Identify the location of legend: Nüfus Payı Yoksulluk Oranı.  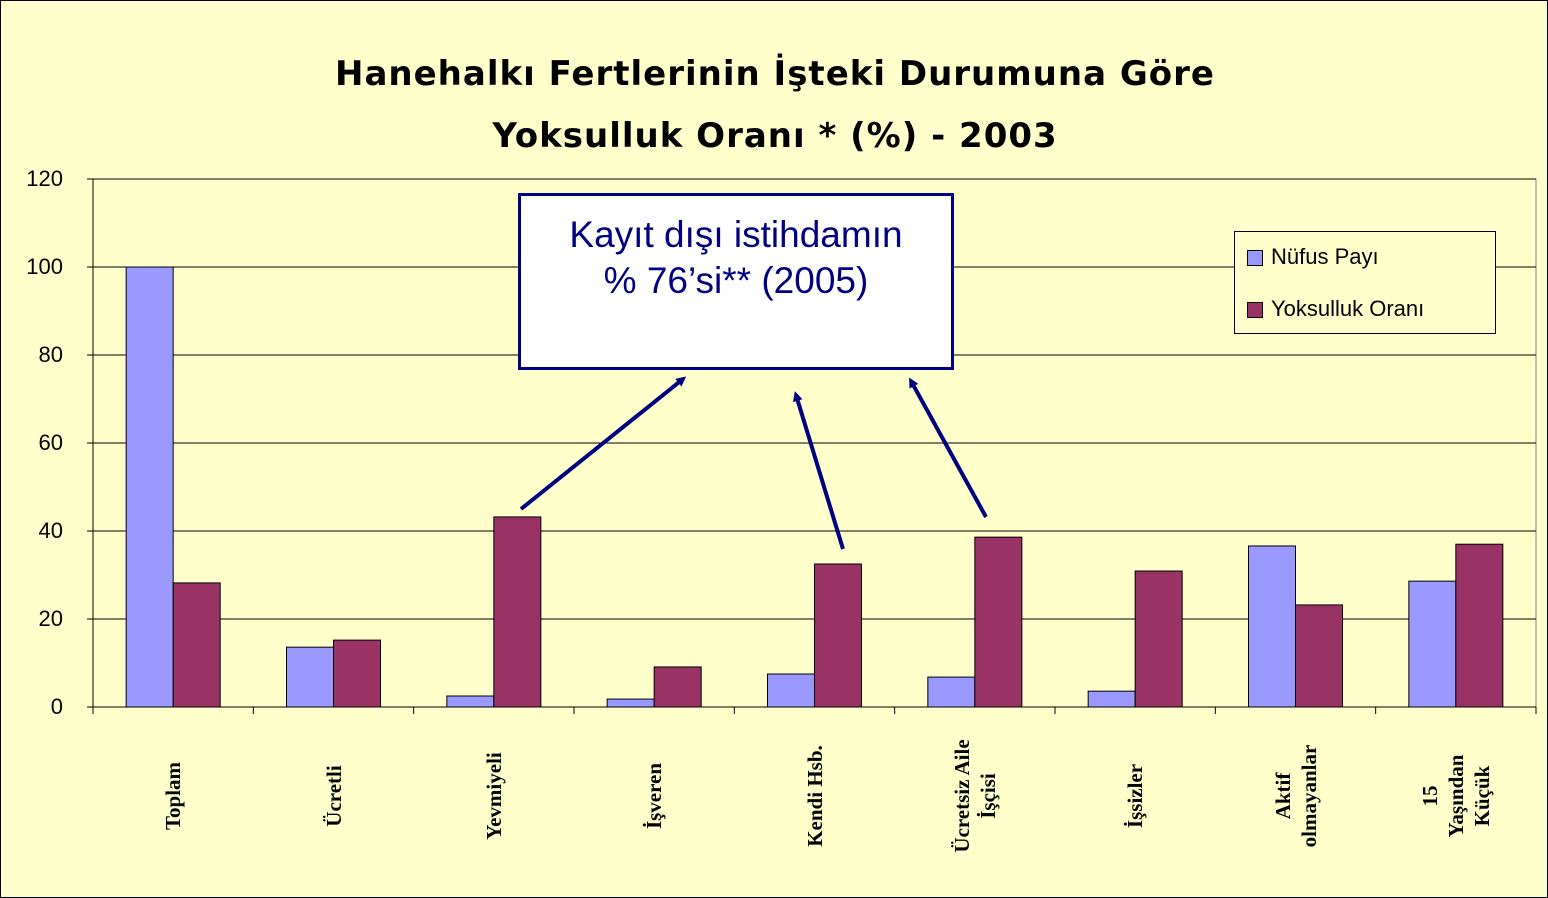
(1365, 282).